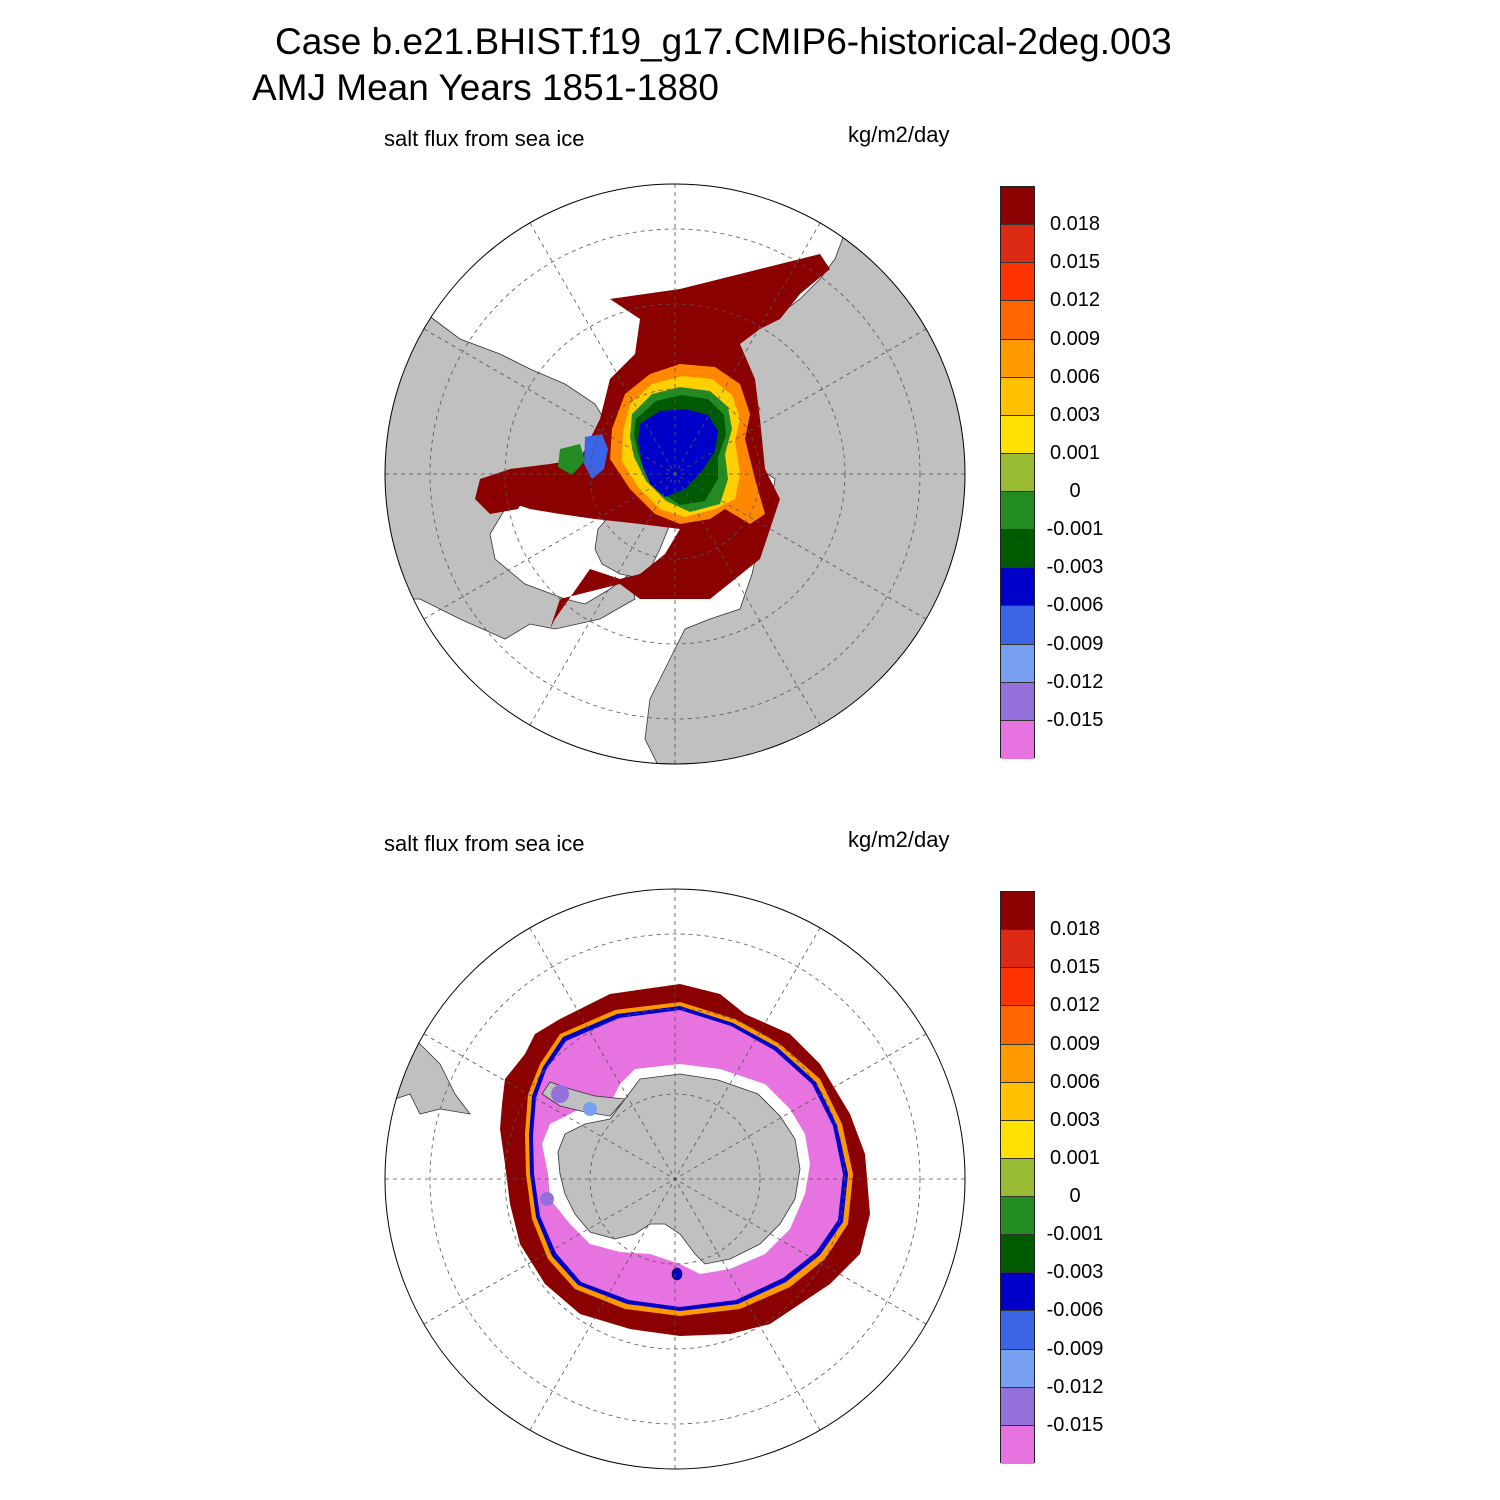 The width and height of the screenshot is (1500, 1500). What do you see at coordinates (502, 492) in the screenshot?
I see `north-field-hudson-bay` at bounding box center [502, 492].